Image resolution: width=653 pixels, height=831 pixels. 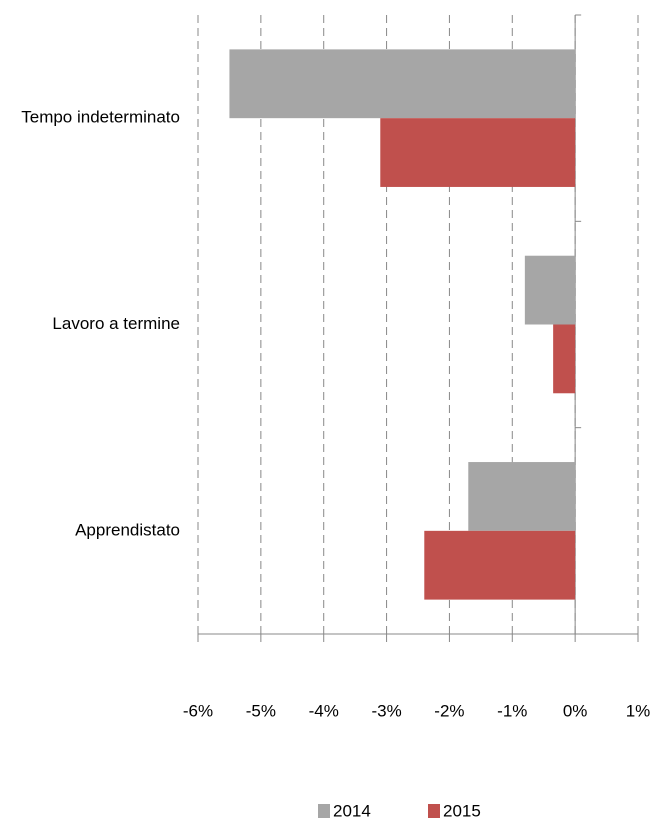 What do you see at coordinates (324, 710) in the screenshot?
I see `x-tick-label: -4%` at bounding box center [324, 710].